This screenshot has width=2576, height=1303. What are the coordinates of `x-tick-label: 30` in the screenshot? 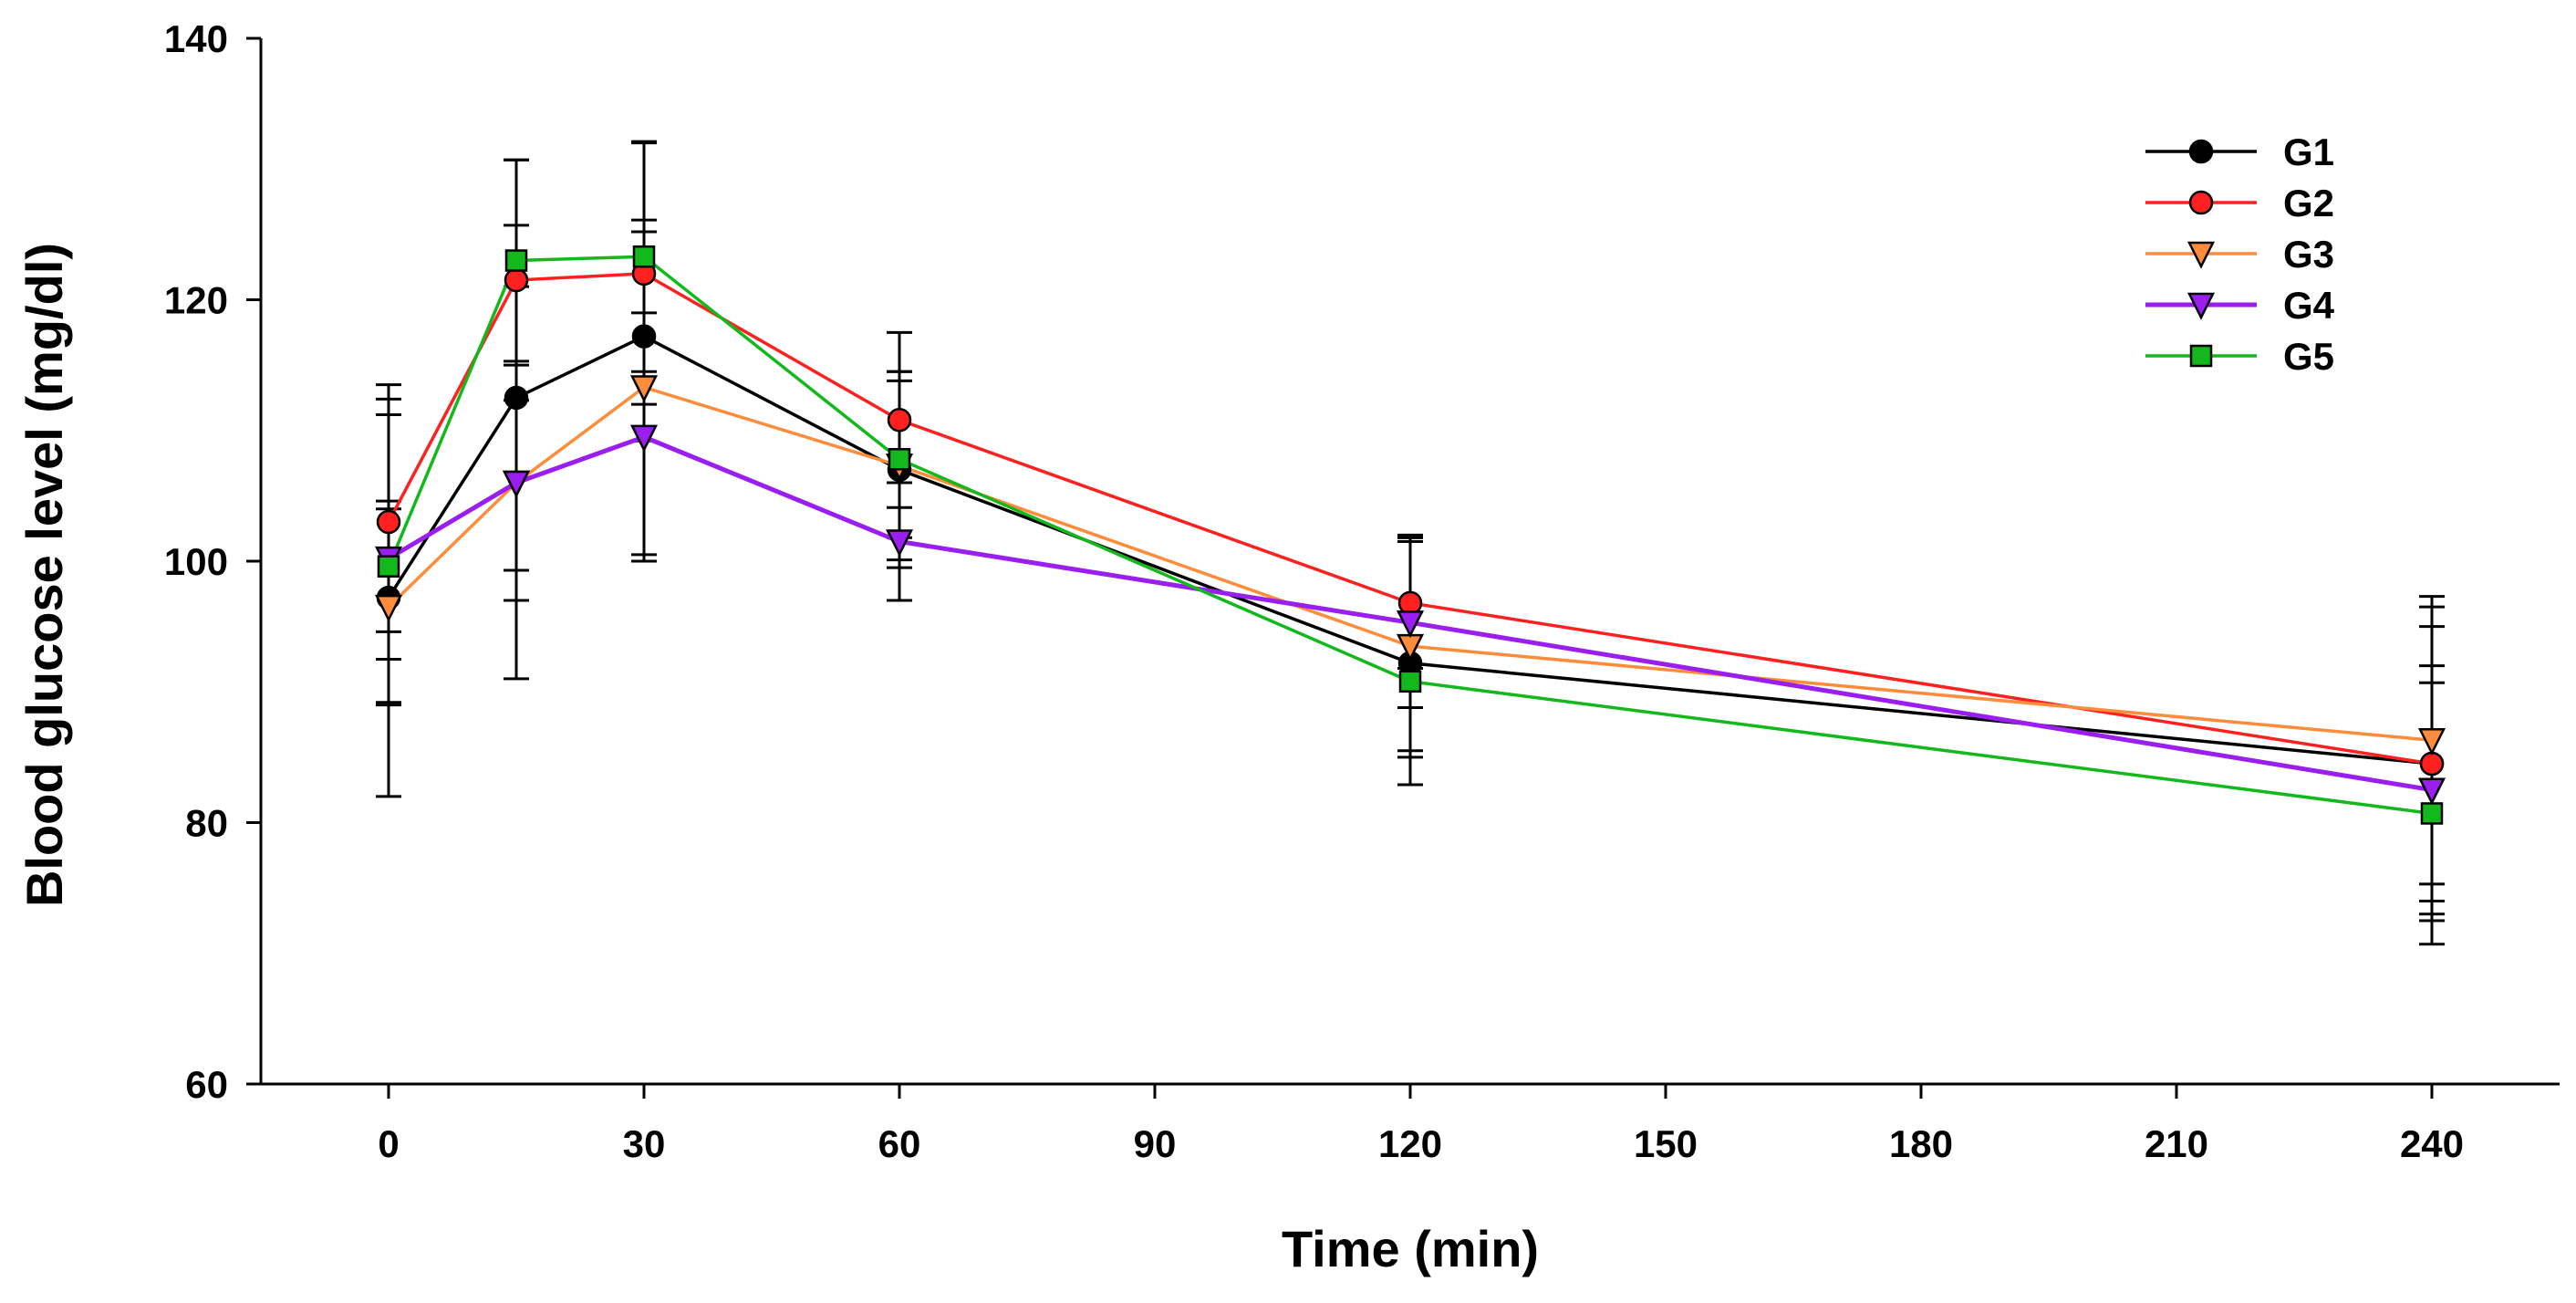 It's located at (644, 1143).